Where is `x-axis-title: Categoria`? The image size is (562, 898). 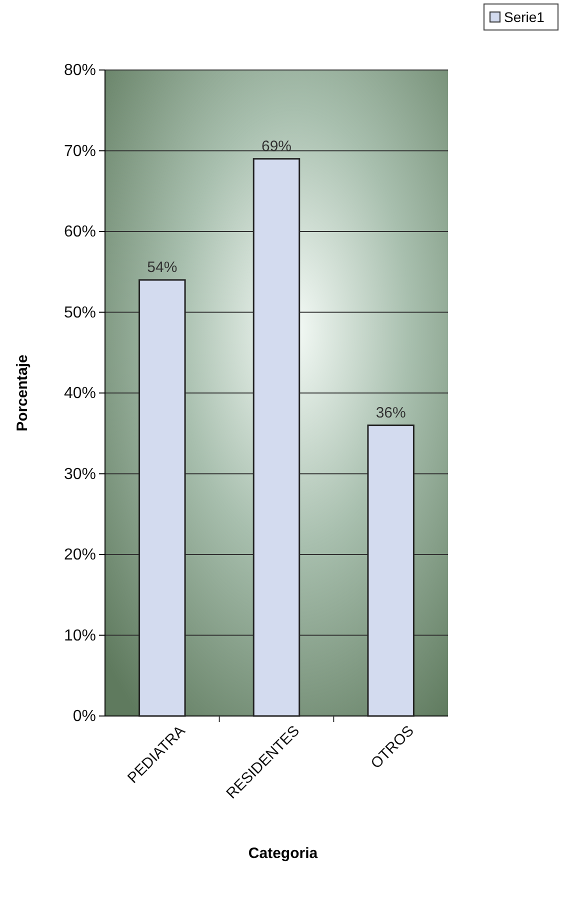
x-axis-title: Categoria is located at coordinates (283, 853).